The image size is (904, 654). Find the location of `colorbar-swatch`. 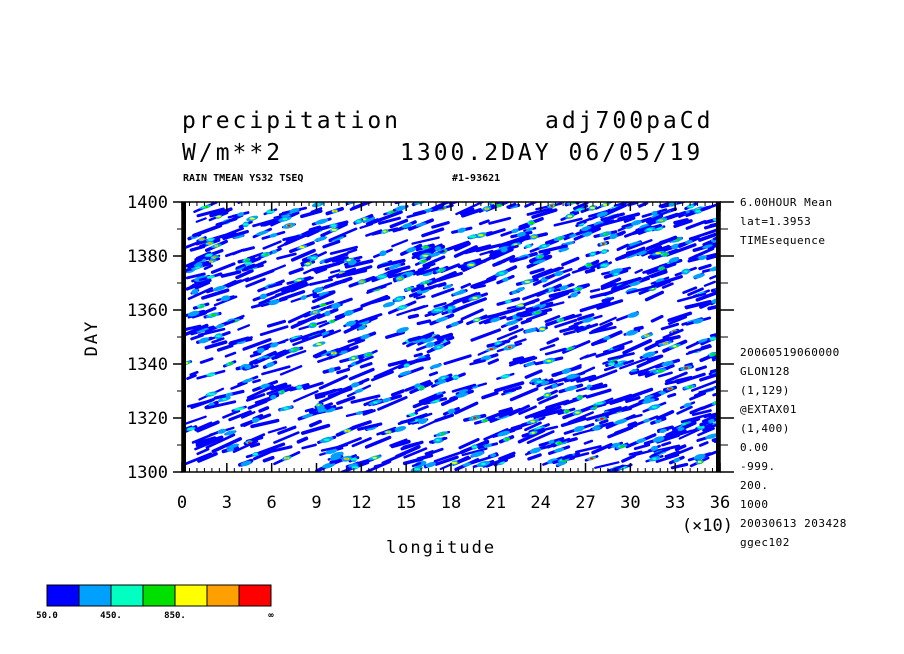

colorbar-swatch is located at coordinates (95, 595).